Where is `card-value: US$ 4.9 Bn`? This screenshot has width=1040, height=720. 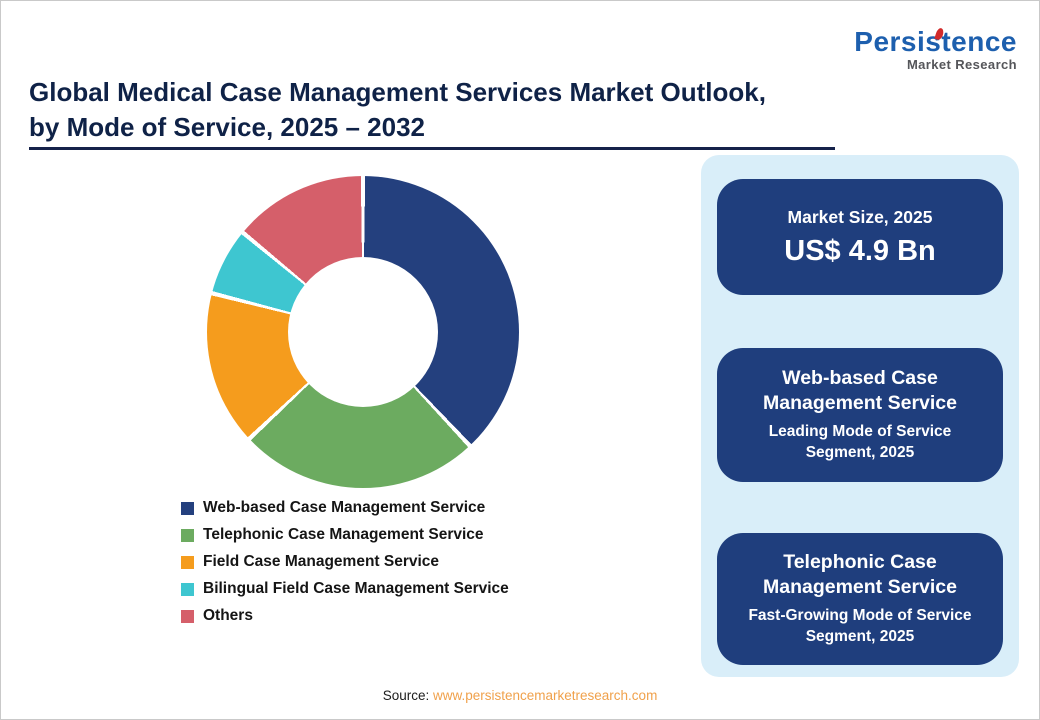
card-value: US$ 4.9 Bn is located at coordinates (860, 251).